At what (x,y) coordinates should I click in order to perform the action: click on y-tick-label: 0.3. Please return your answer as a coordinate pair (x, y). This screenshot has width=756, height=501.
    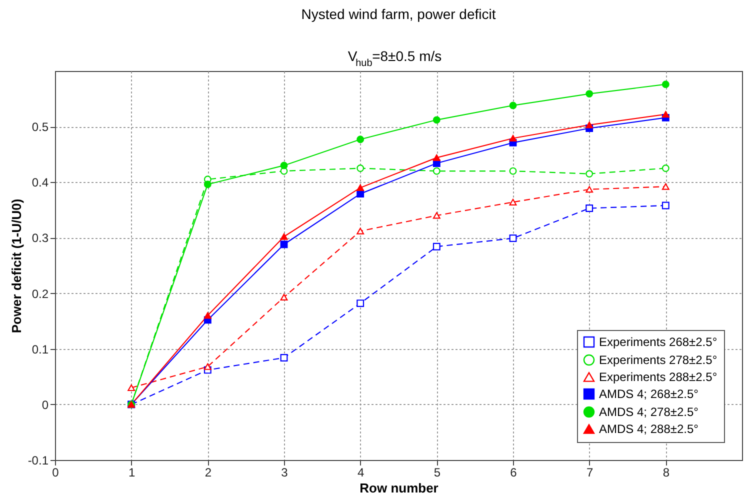
    Looking at the image, I should click on (40, 238).